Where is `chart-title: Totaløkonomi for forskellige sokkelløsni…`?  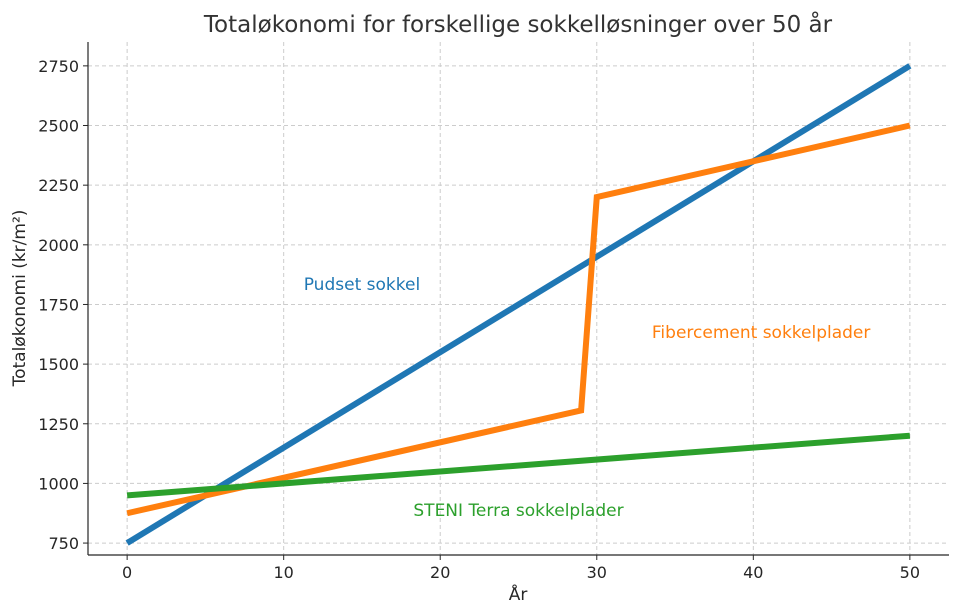 chart-title: Totaløkonomi for forskellige sokkelløsni… is located at coordinates (518, 24).